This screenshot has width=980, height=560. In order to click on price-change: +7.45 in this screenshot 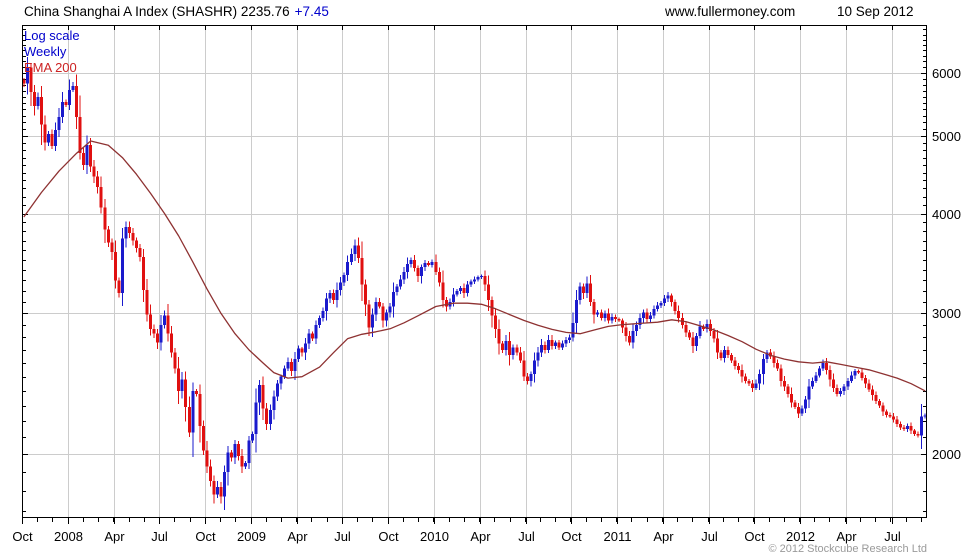, I will do `click(311, 11)`.